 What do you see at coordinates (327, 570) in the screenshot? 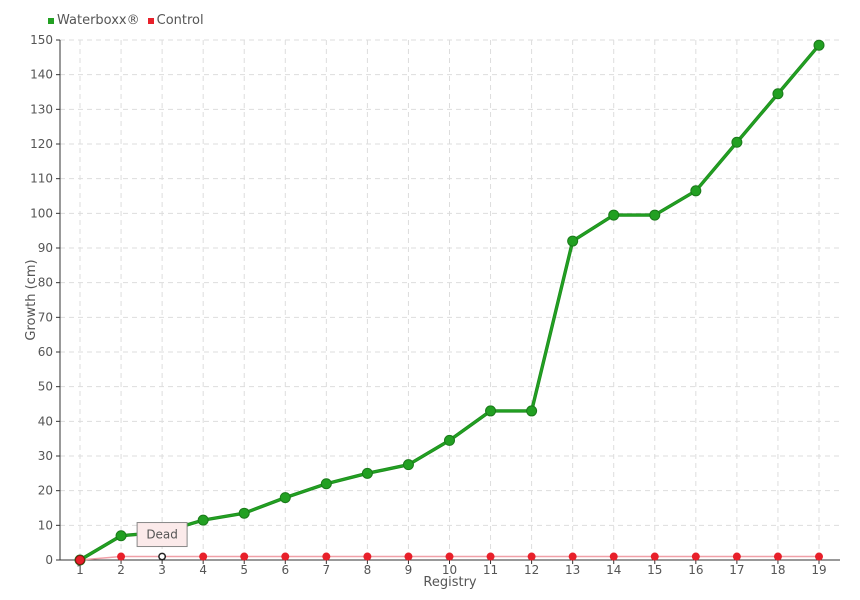
I see `x-tick-label: 7` at bounding box center [327, 570].